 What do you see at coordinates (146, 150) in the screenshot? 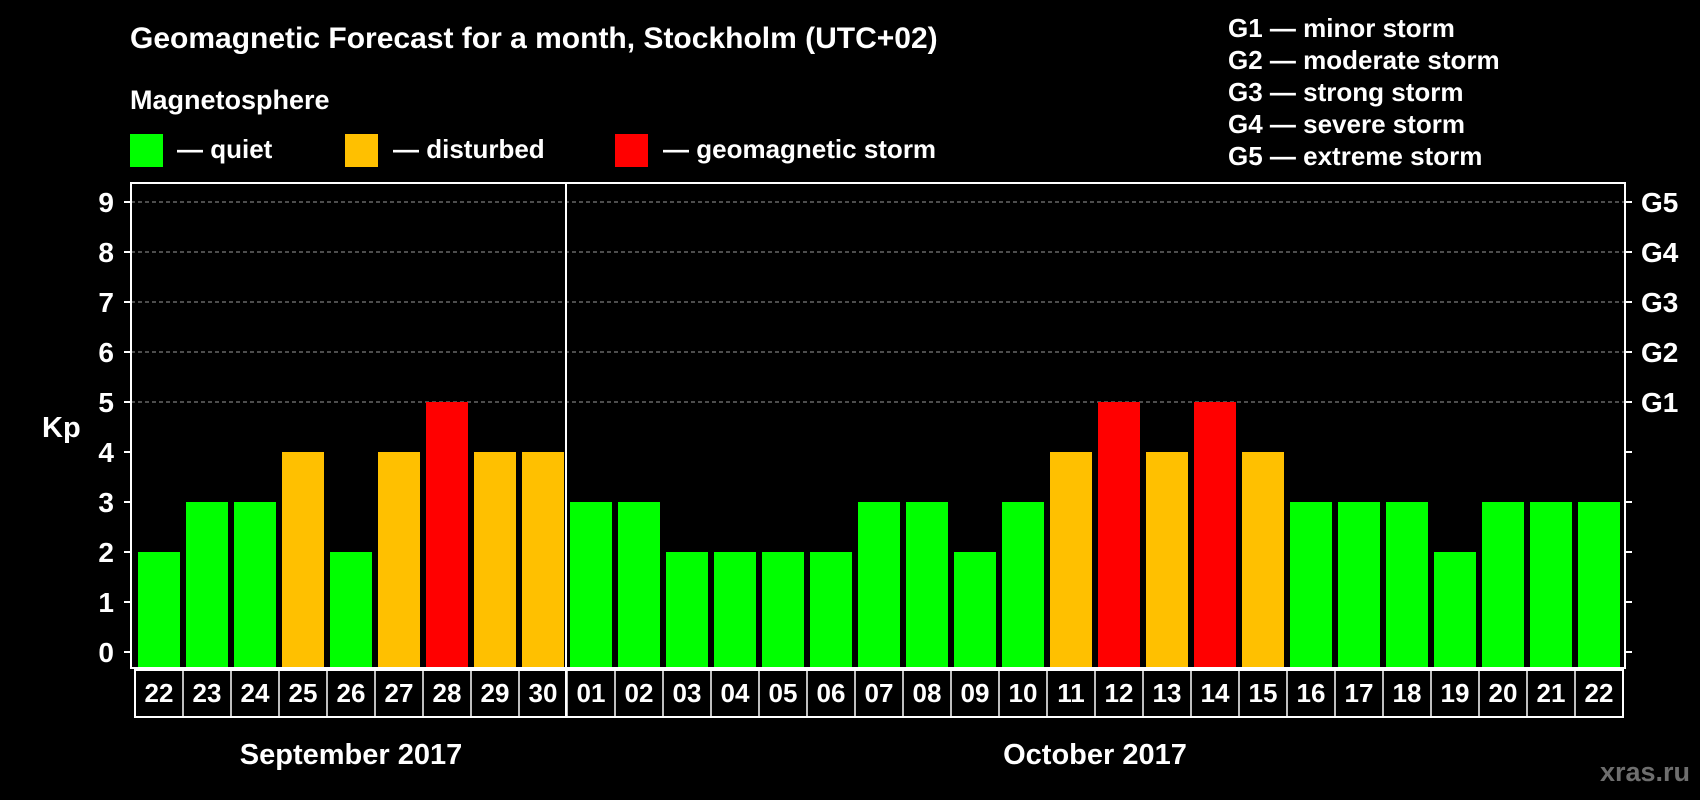
I see `legend-swatch-quiet` at bounding box center [146, 150].